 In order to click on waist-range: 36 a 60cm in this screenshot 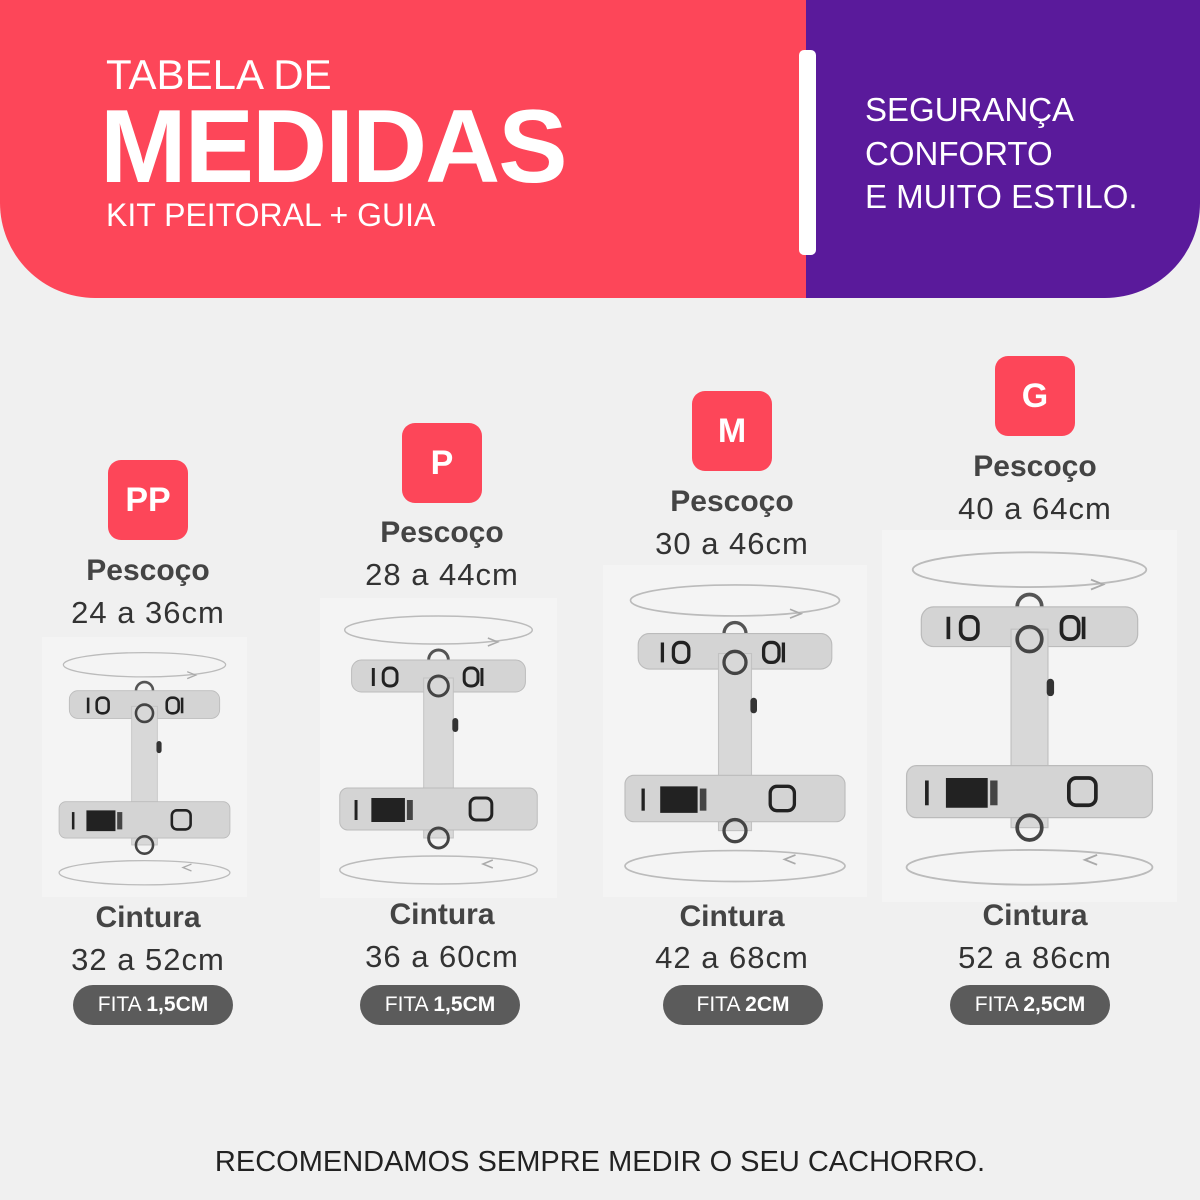, I will do `click(442, 956)`.